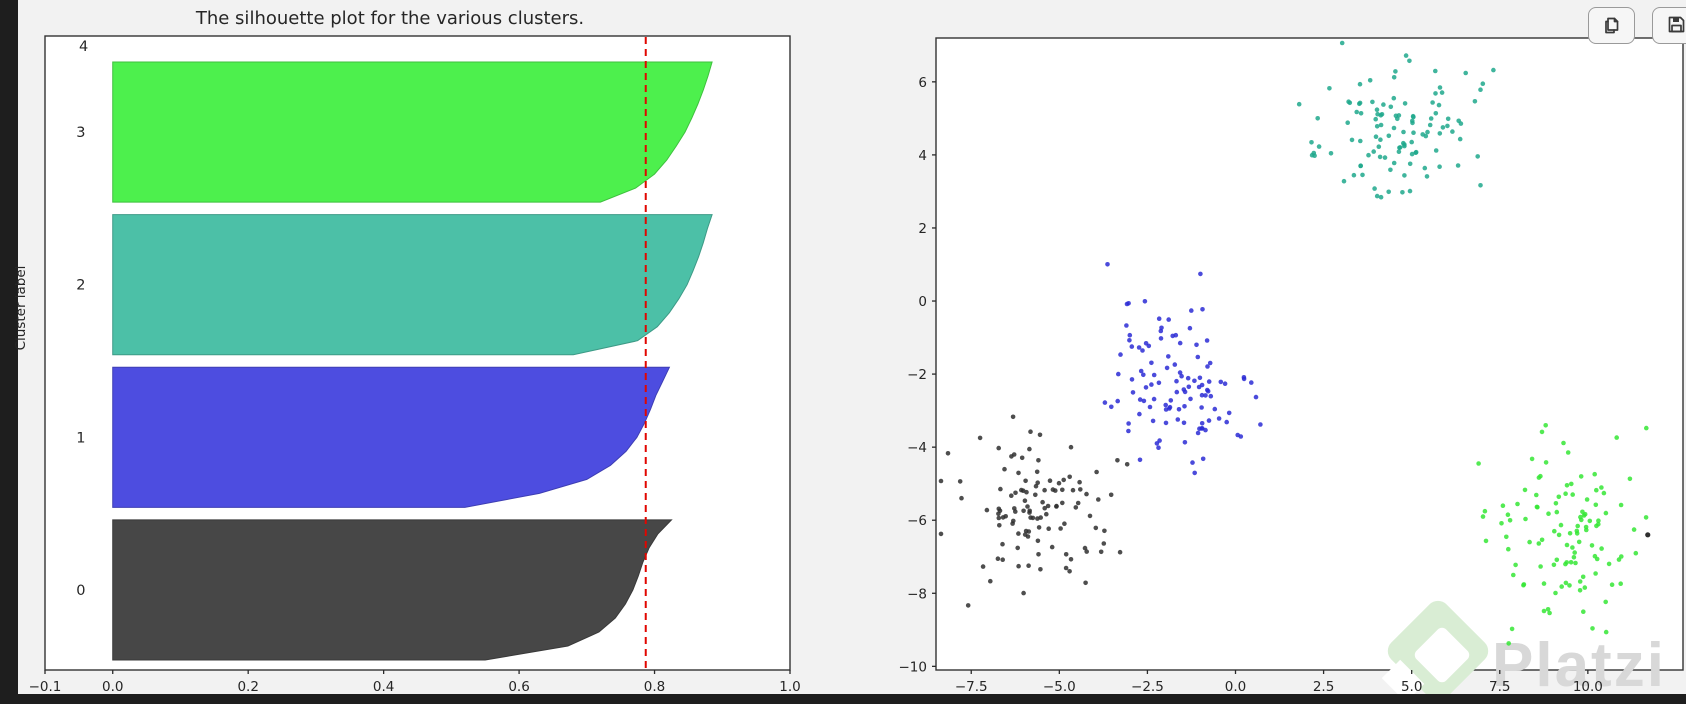 Image resolution: width=1686 pixels, height=704 pixels. What do you see at coordinates (1442, 655) in the screenshot?
I see `watermark-diamond-inner` at bounding box center [1442, 655].